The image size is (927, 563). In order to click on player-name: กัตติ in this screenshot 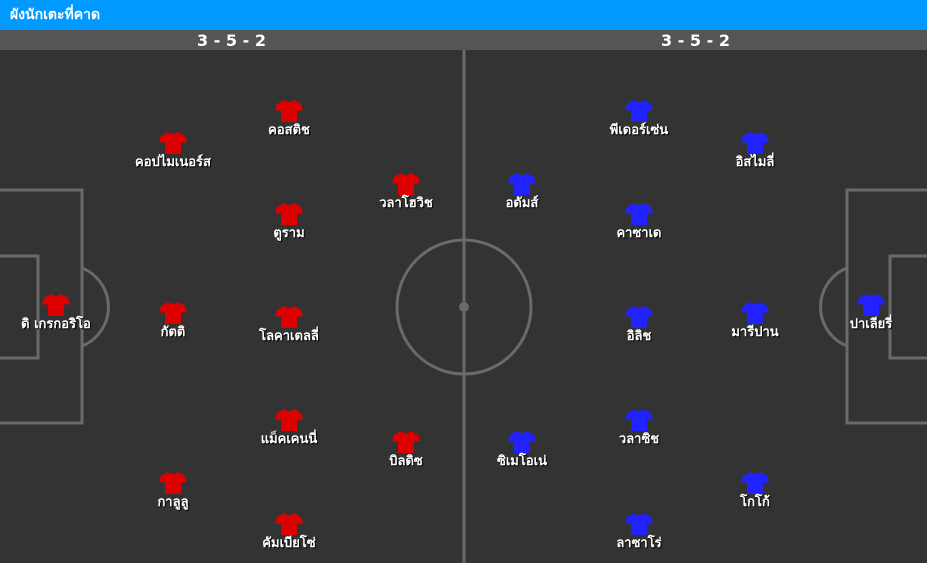, I will do `click(173, 332)`.